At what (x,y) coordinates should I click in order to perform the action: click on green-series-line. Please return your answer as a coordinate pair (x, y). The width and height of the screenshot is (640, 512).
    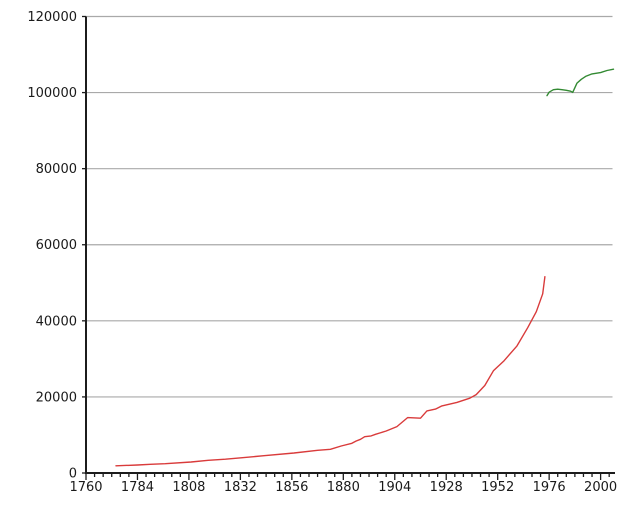
    Looking at the image, I should click on (580, 82).